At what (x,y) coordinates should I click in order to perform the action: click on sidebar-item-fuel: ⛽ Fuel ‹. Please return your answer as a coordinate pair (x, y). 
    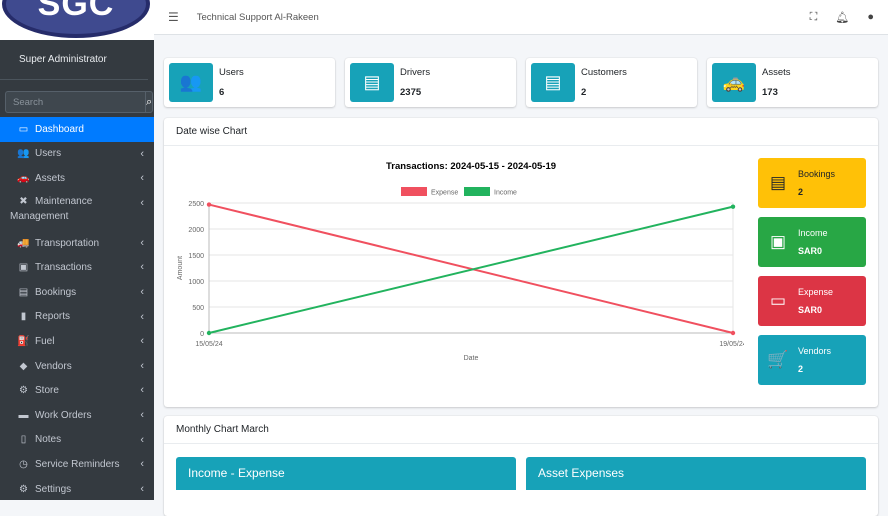
    Looking at the image, I should click on (77, 341).